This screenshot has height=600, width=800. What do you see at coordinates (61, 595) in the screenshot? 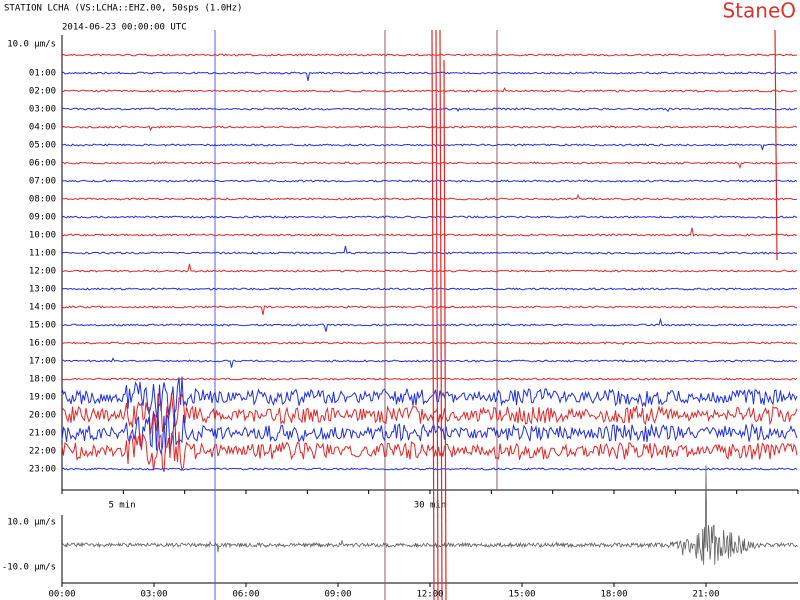
I see `overview-time-label: 00:00` at bounding box center [61, 595].